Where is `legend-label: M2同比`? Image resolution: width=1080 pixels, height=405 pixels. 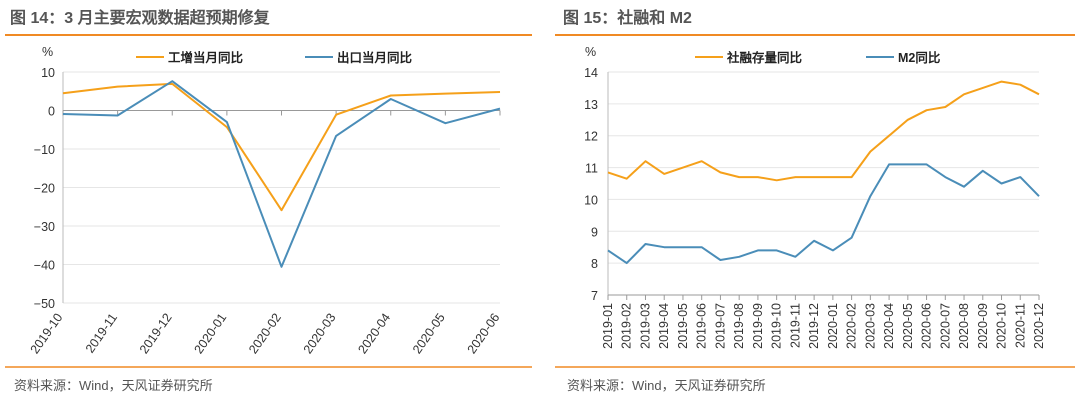 legend-label: M2同比 is located at coordinates (919, 57).